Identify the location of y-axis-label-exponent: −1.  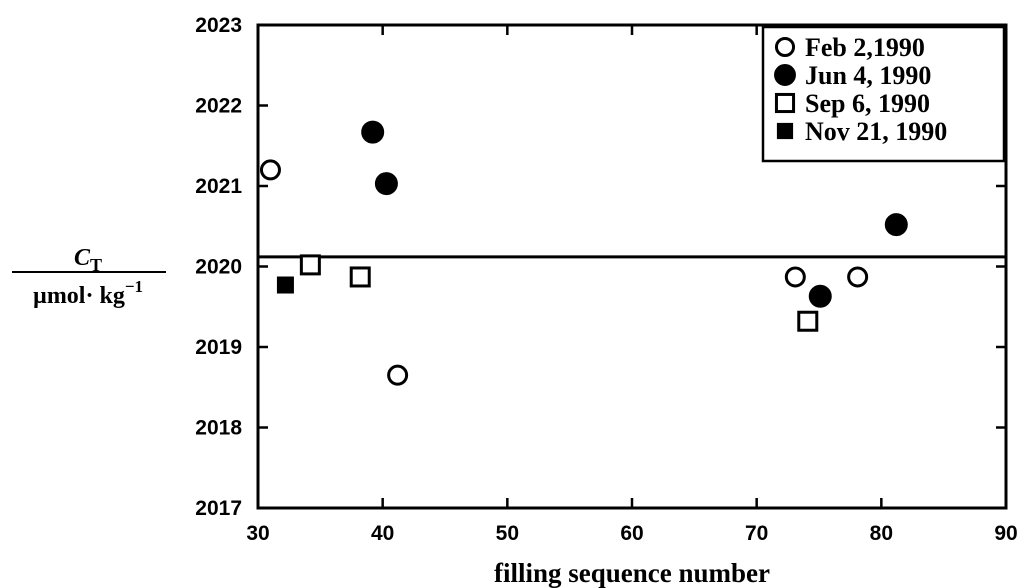
(134, 286).